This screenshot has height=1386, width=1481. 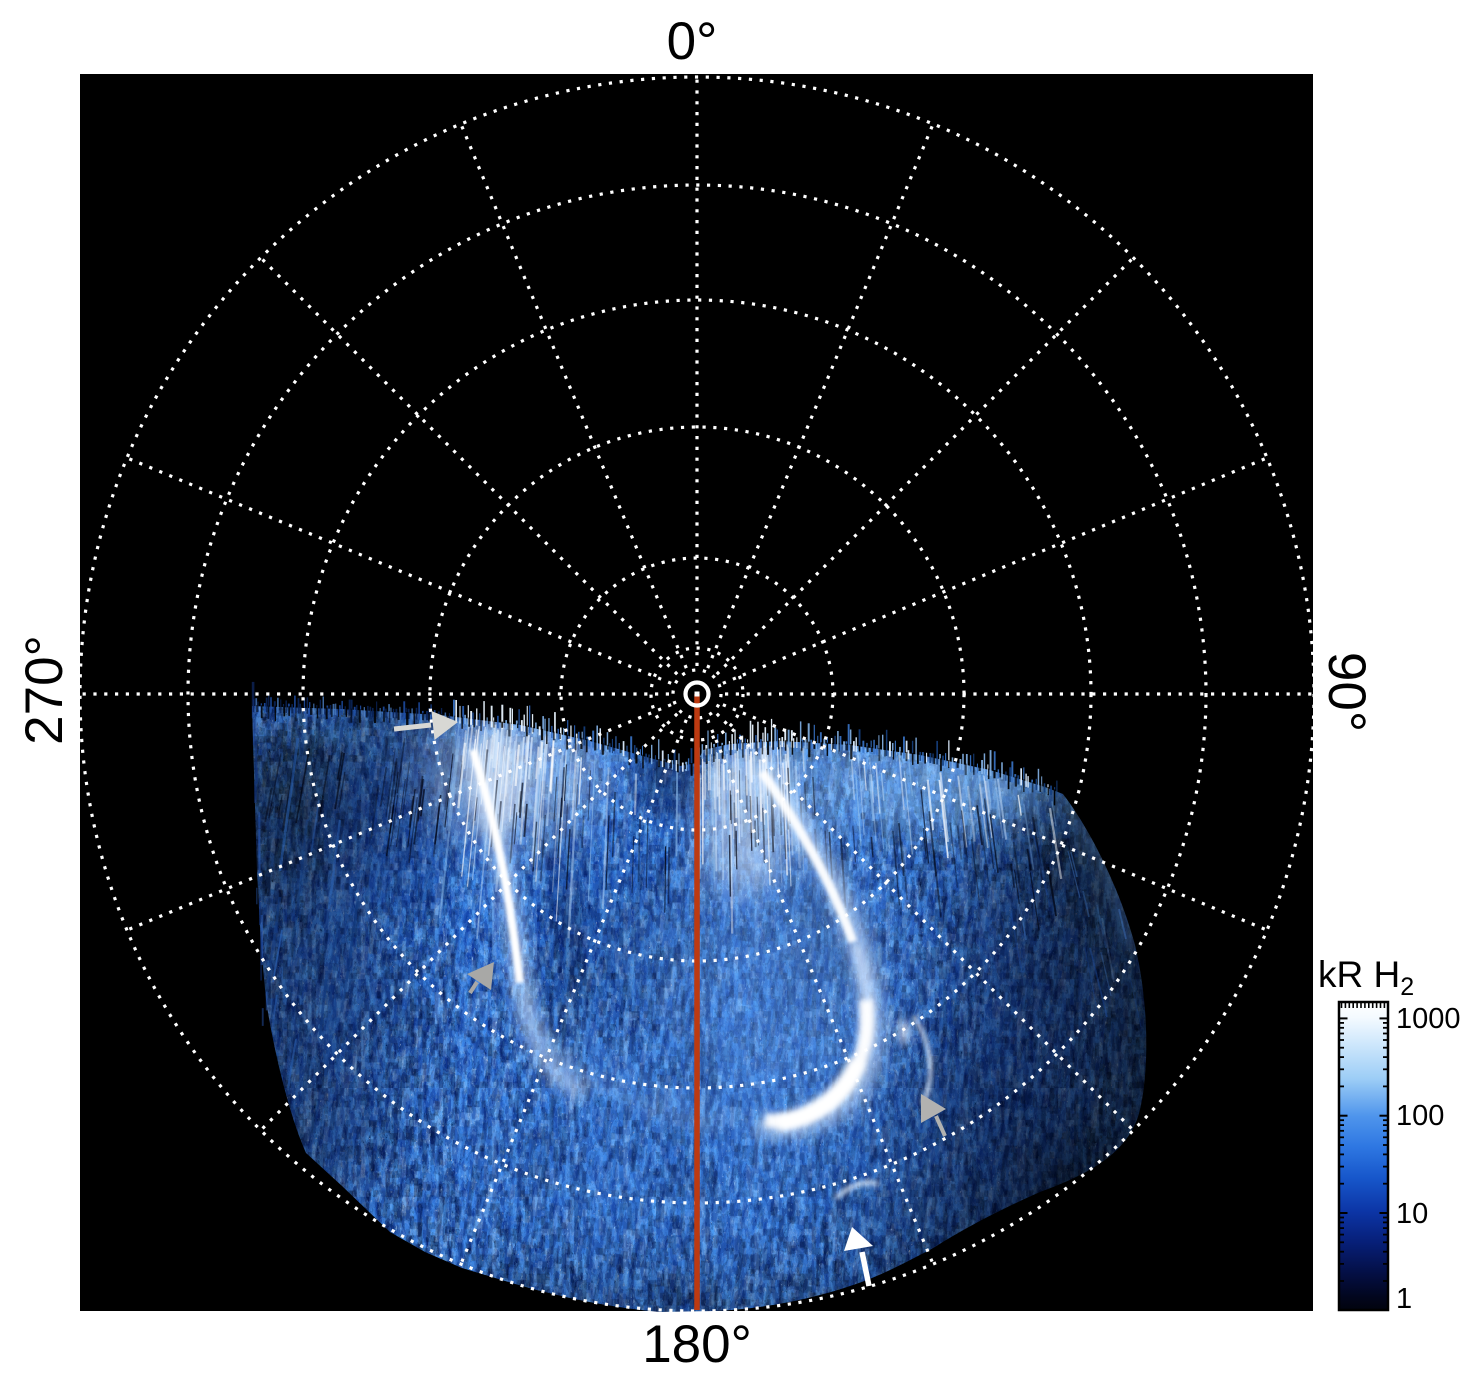 What do you see at coordinates (697, 1344) in the screenshot?
I see `svg-text: 180°` at bounding box center [697, 1344].